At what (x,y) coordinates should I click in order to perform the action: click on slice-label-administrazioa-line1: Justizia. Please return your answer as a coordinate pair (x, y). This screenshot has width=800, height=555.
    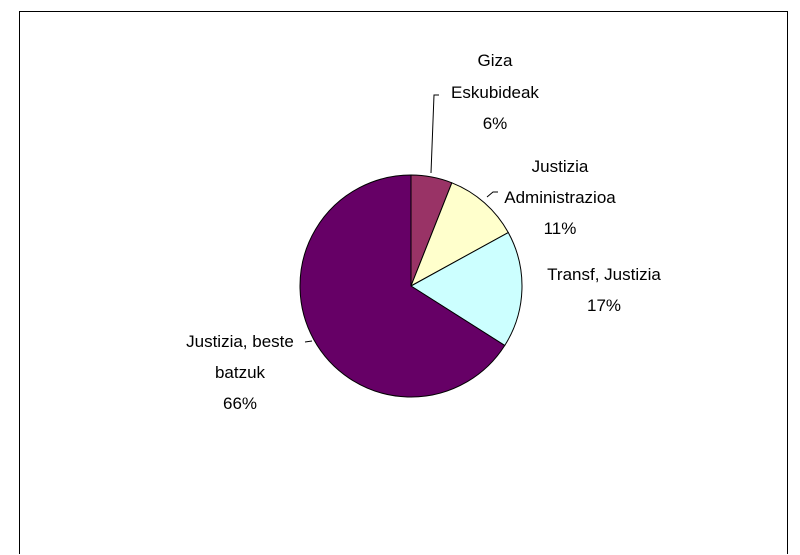
    Looking at the image, I should click on (560, 166).